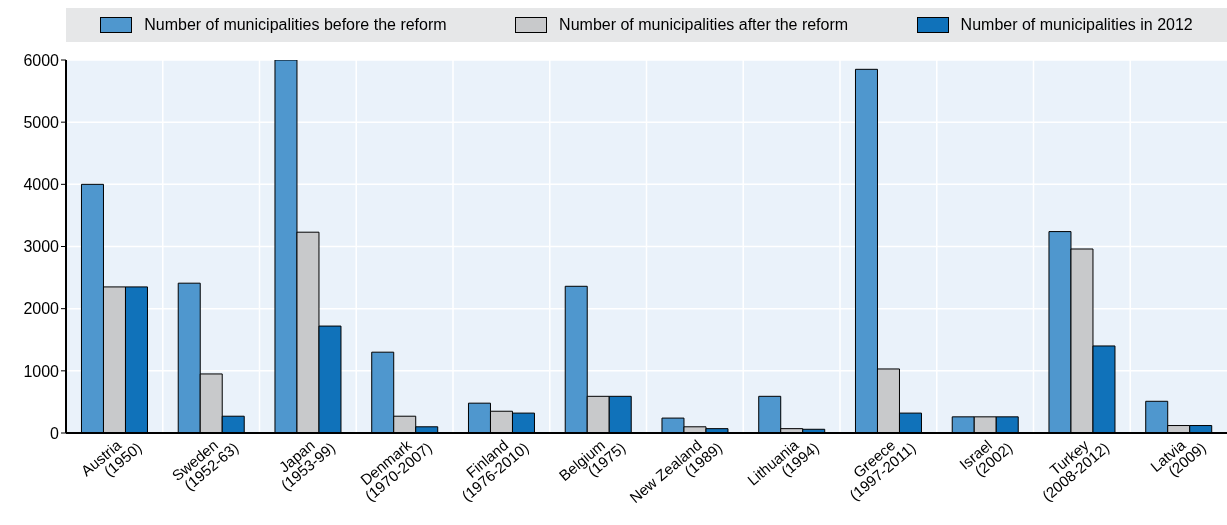 The height and width of the screenshot is (525, 1227). Describe the element at coordinates (704, 25) in the screenshot. I see `legend-label: Number of municipalities after the reform` at that location.